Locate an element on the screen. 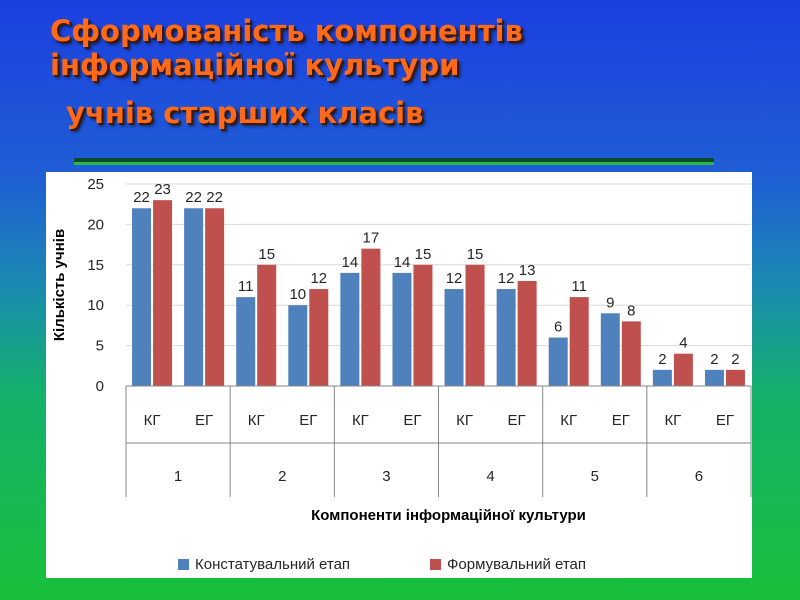 This screenshot has width=800, height=600. y-tick-label: 0 is located at coordinates (100, 386).